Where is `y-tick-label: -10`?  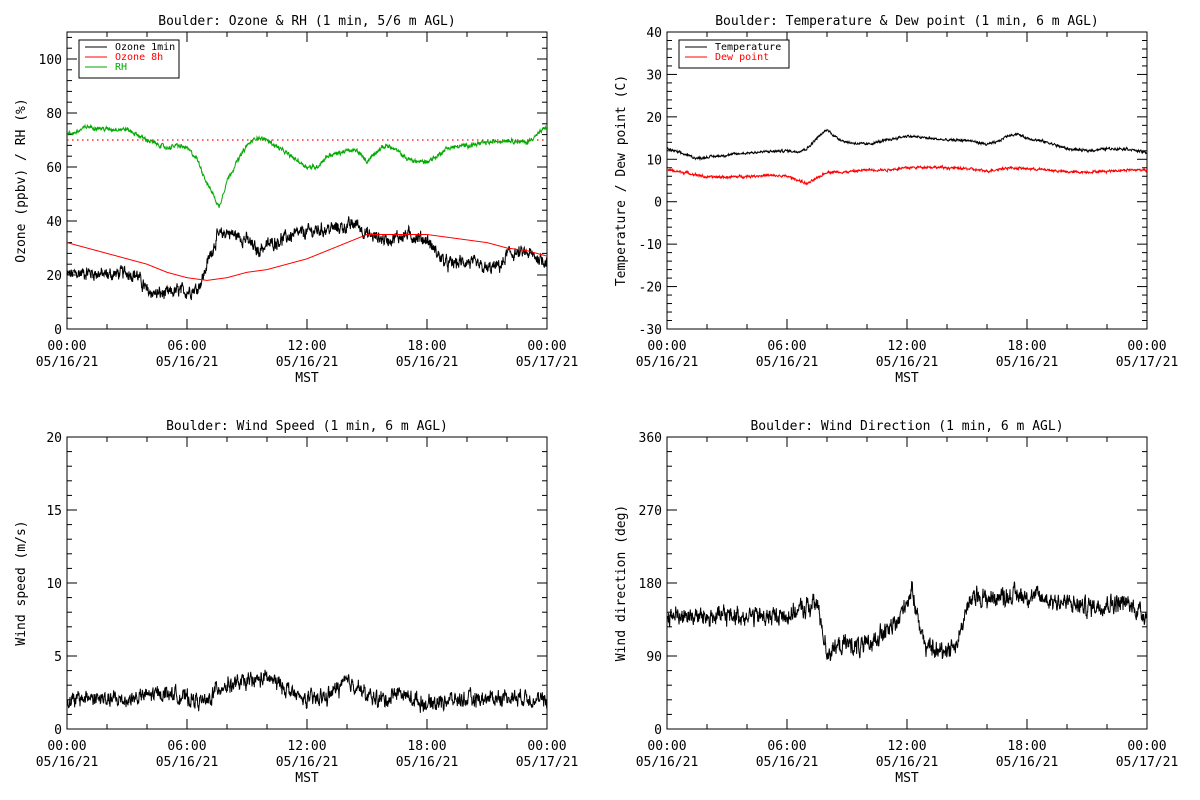
y-tick-label: -10 is located at coordinates (650, 245).